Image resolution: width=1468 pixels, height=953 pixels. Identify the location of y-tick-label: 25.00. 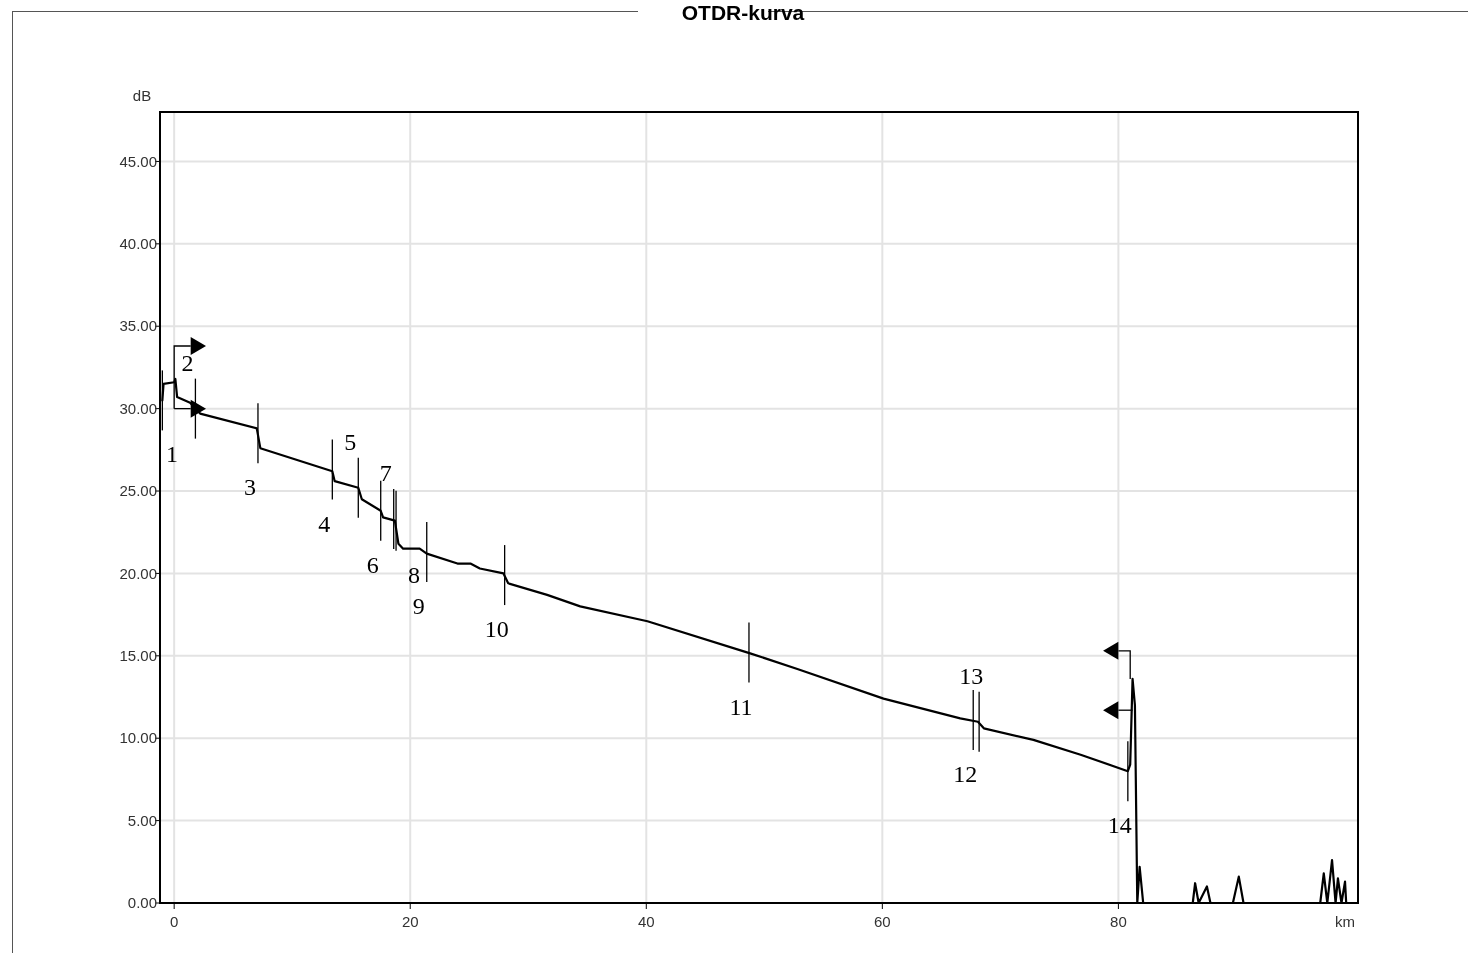
(138, 491).